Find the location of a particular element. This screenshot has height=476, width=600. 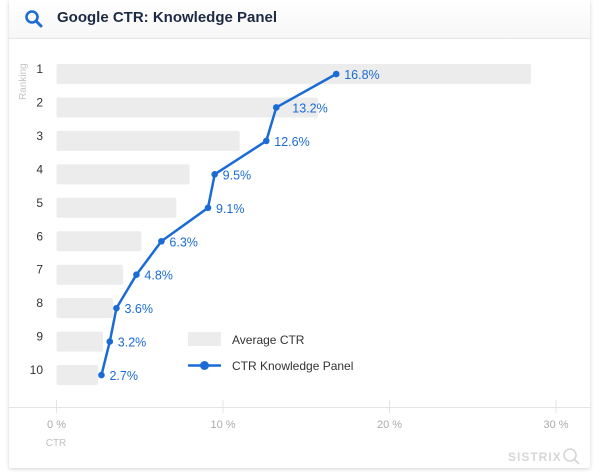

data-label: 3.2% is located at coordinates (132, 343).